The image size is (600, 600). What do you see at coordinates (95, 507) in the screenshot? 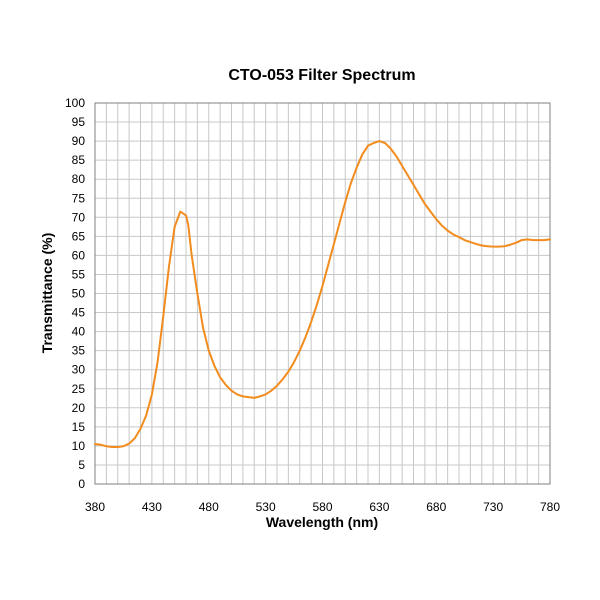
I see `x-tick-label: 380` at bounding box center [95, 507].